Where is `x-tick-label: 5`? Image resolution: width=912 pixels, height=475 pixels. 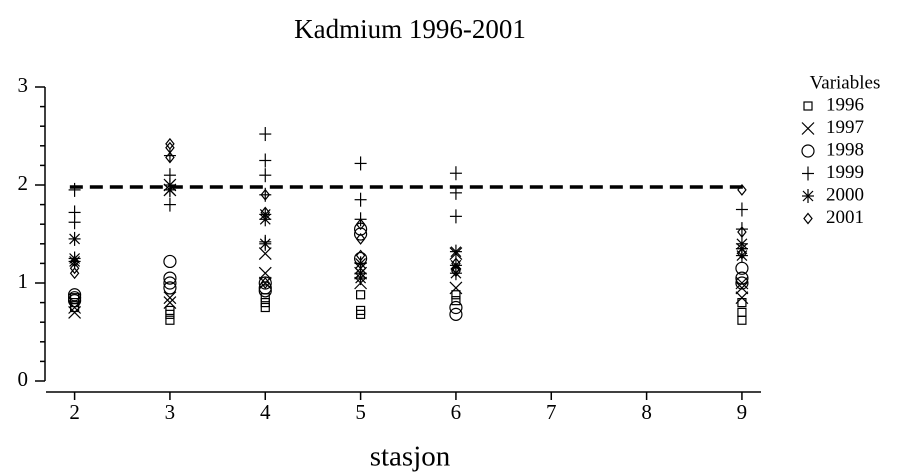 x-tick-label: 5 is located at coordinates (360, 412).